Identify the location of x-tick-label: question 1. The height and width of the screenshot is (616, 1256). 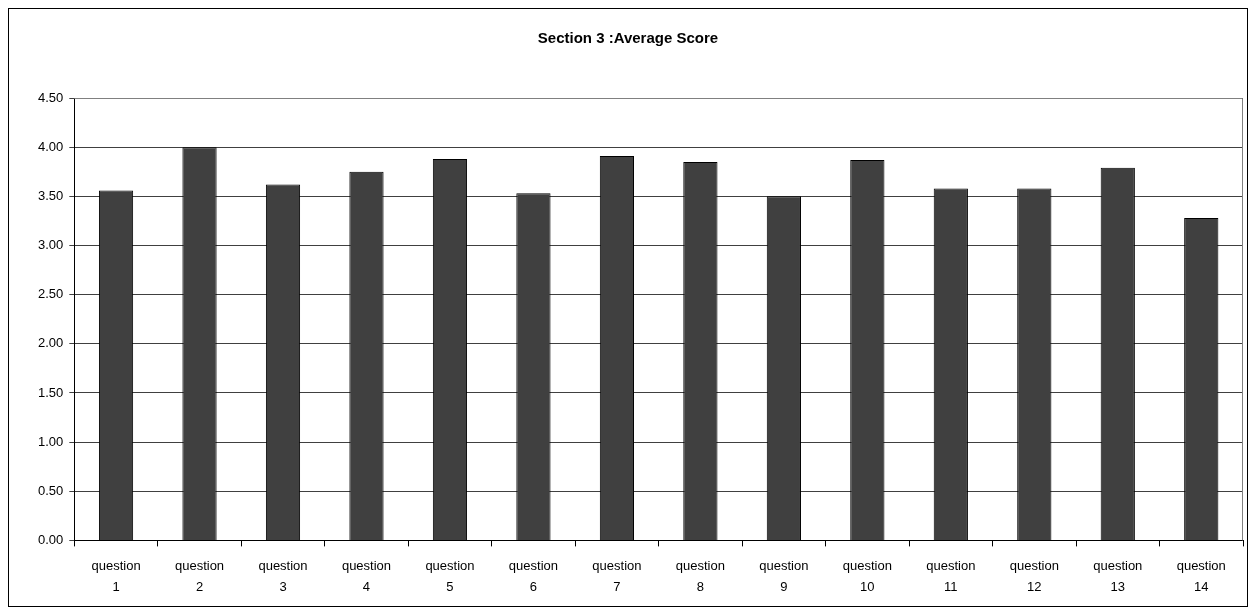
(116, 576).